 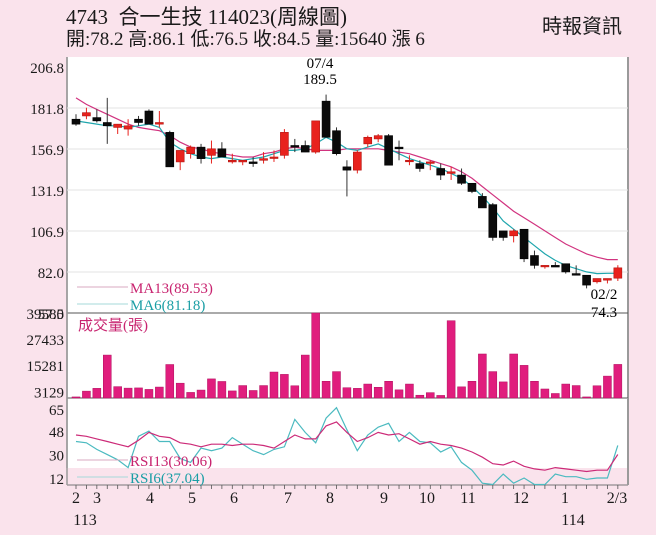 What do you see at coordinates (56, 433) in the screenshot?
I see `rsi-tick-label: 48` at bounding box center [56, 433].